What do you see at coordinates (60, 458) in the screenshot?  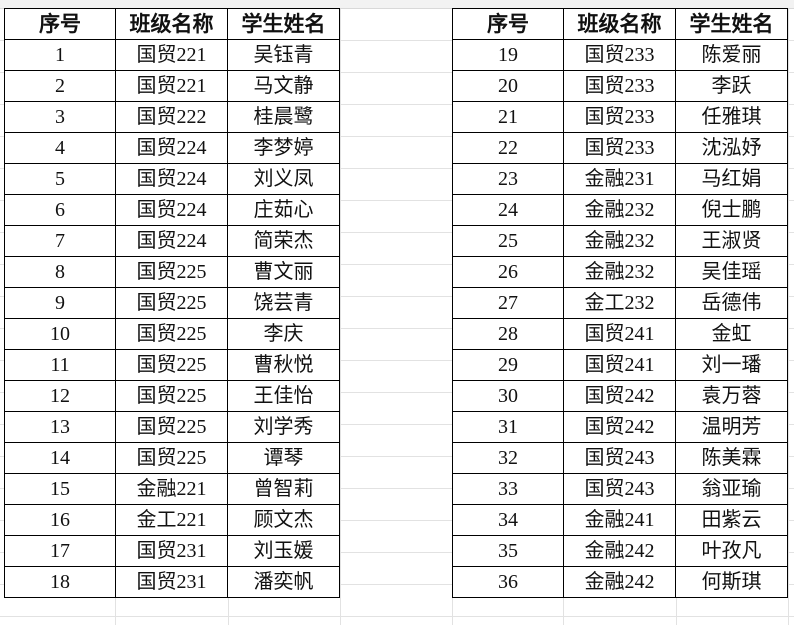 I see `cell-index: 14` at bounding box center [60, 458].